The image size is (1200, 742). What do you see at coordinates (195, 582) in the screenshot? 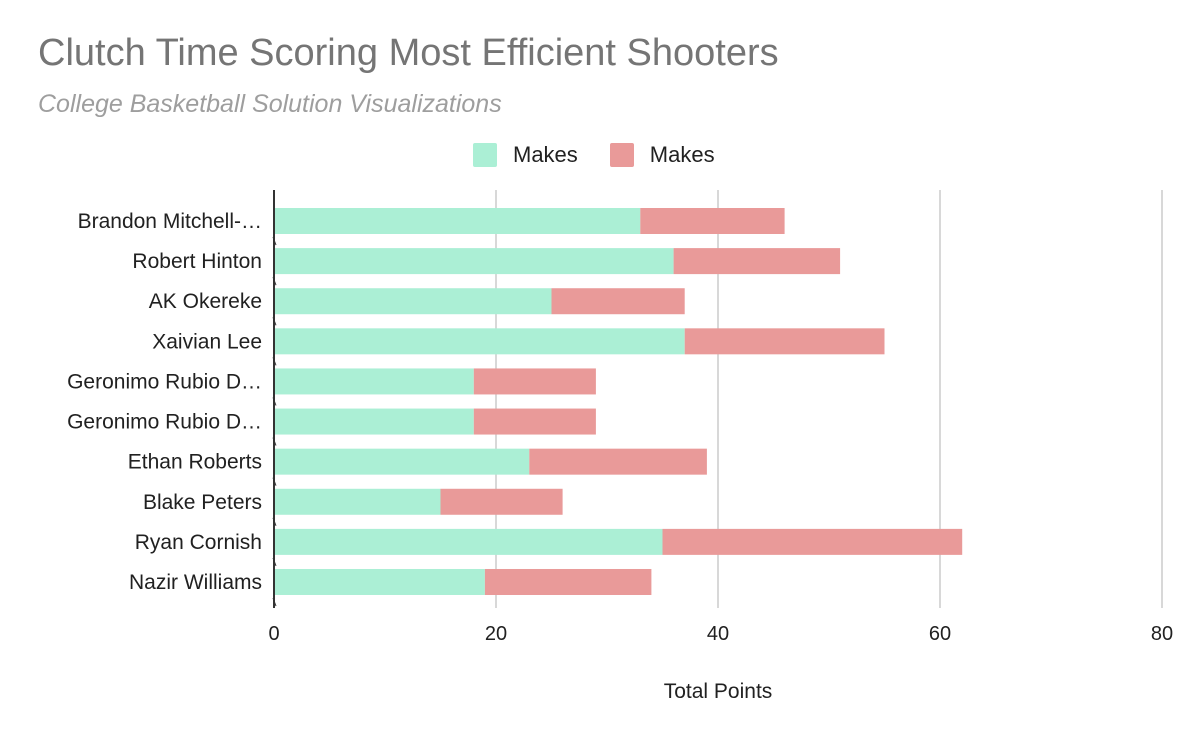
I see `y-category-label: Nazir Williams` at bounding box center [195, 582].